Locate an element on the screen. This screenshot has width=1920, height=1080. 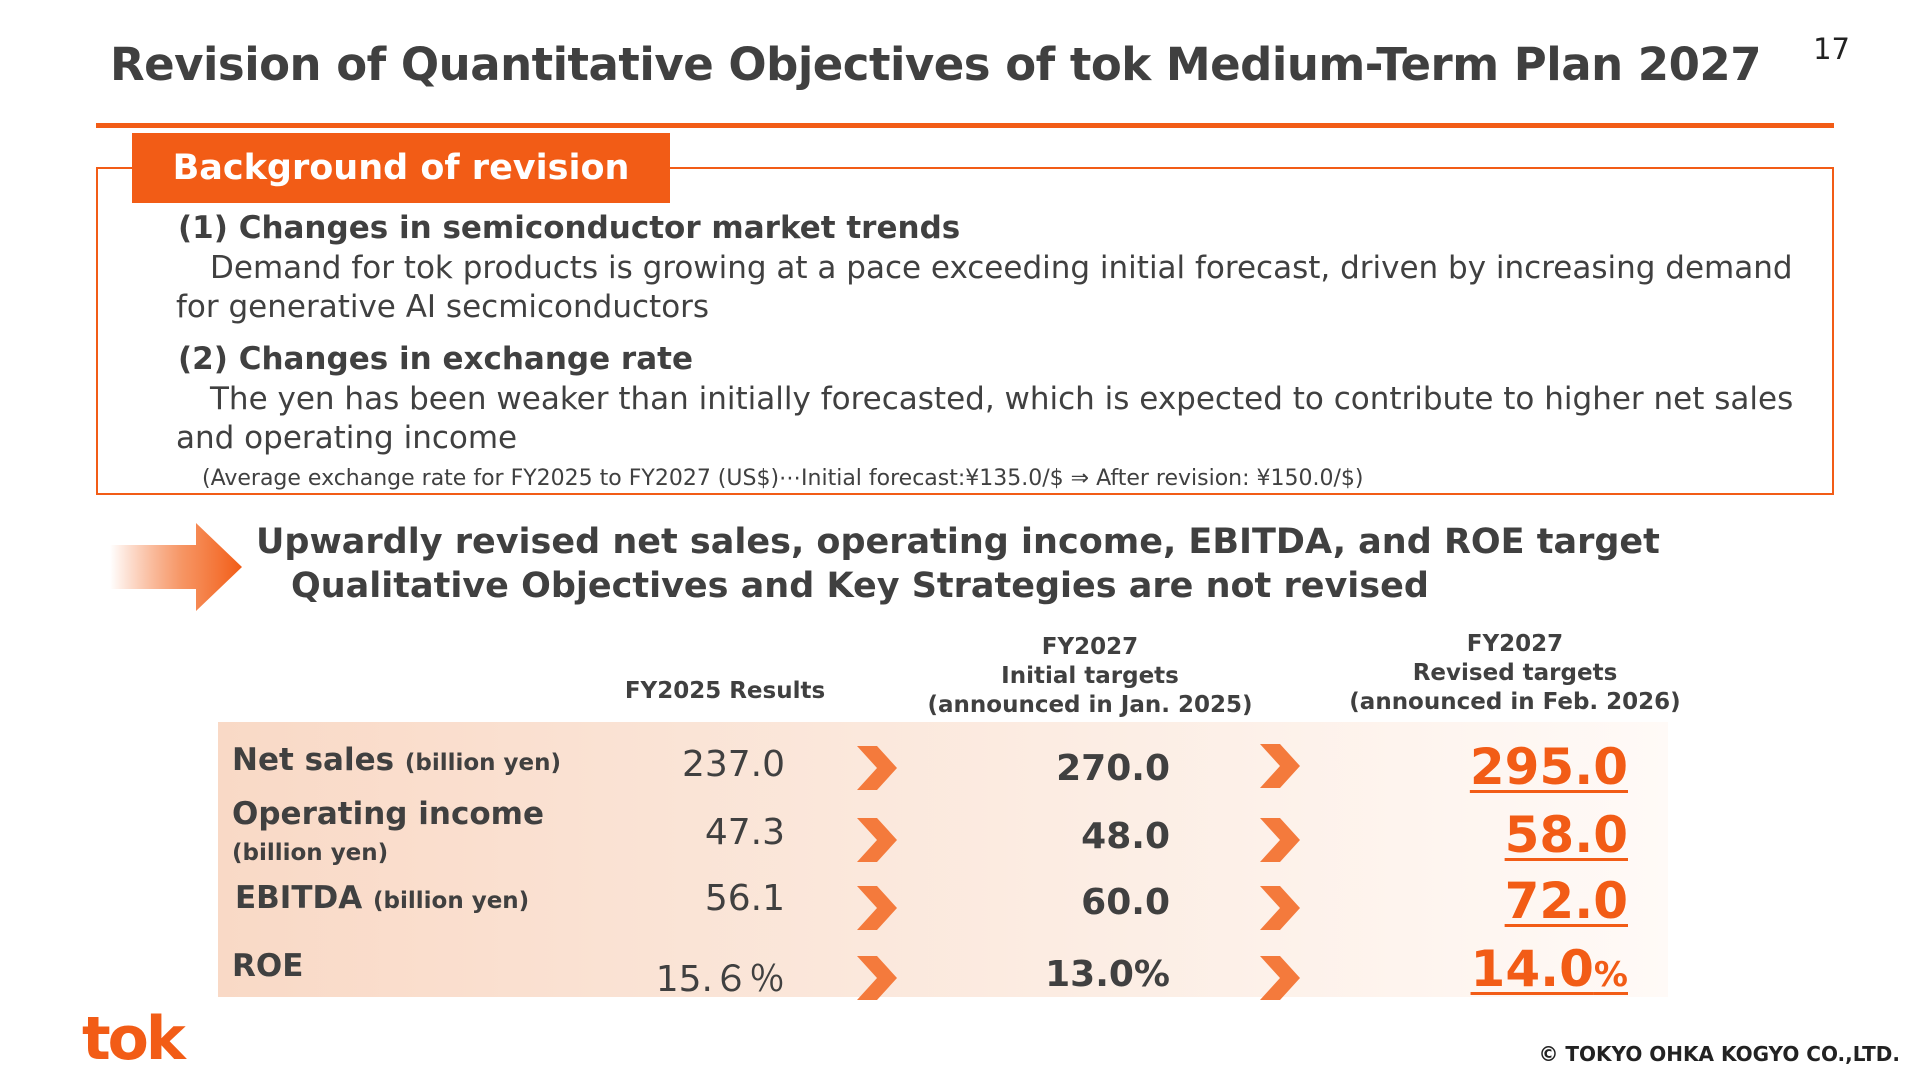
copyright: © TOKYO OHKA KOGYO CO.,LTD. is located at coordinates (1719, 1054).